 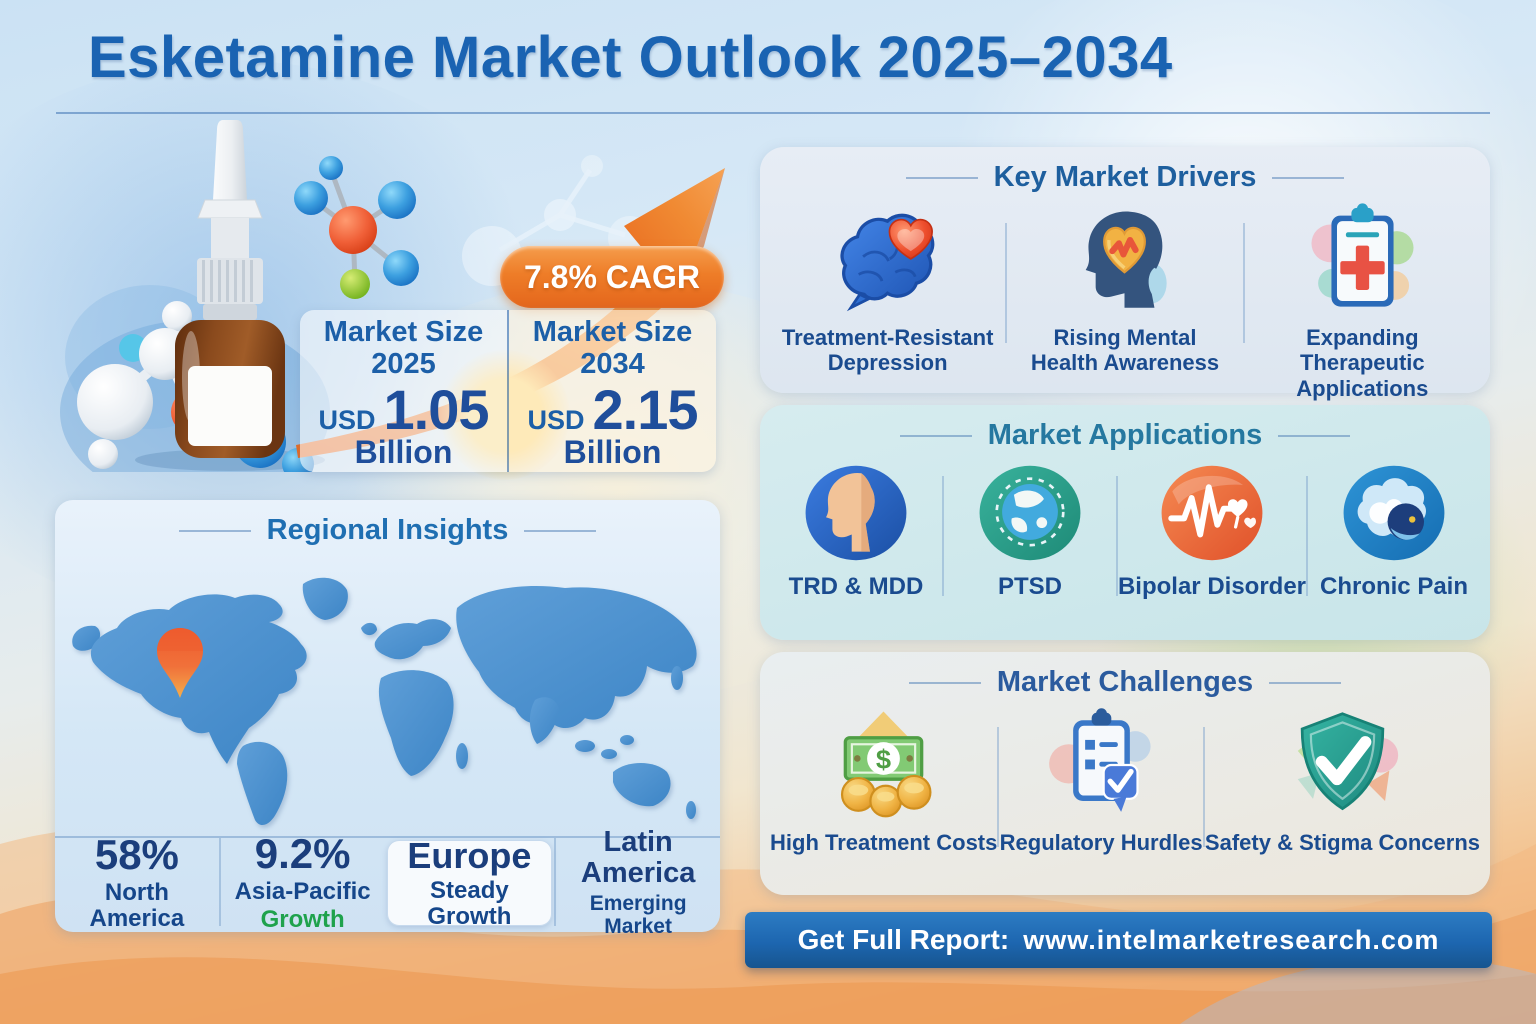 I want to click on checklist-clipboard-icon, so click(x=1101, y=765).